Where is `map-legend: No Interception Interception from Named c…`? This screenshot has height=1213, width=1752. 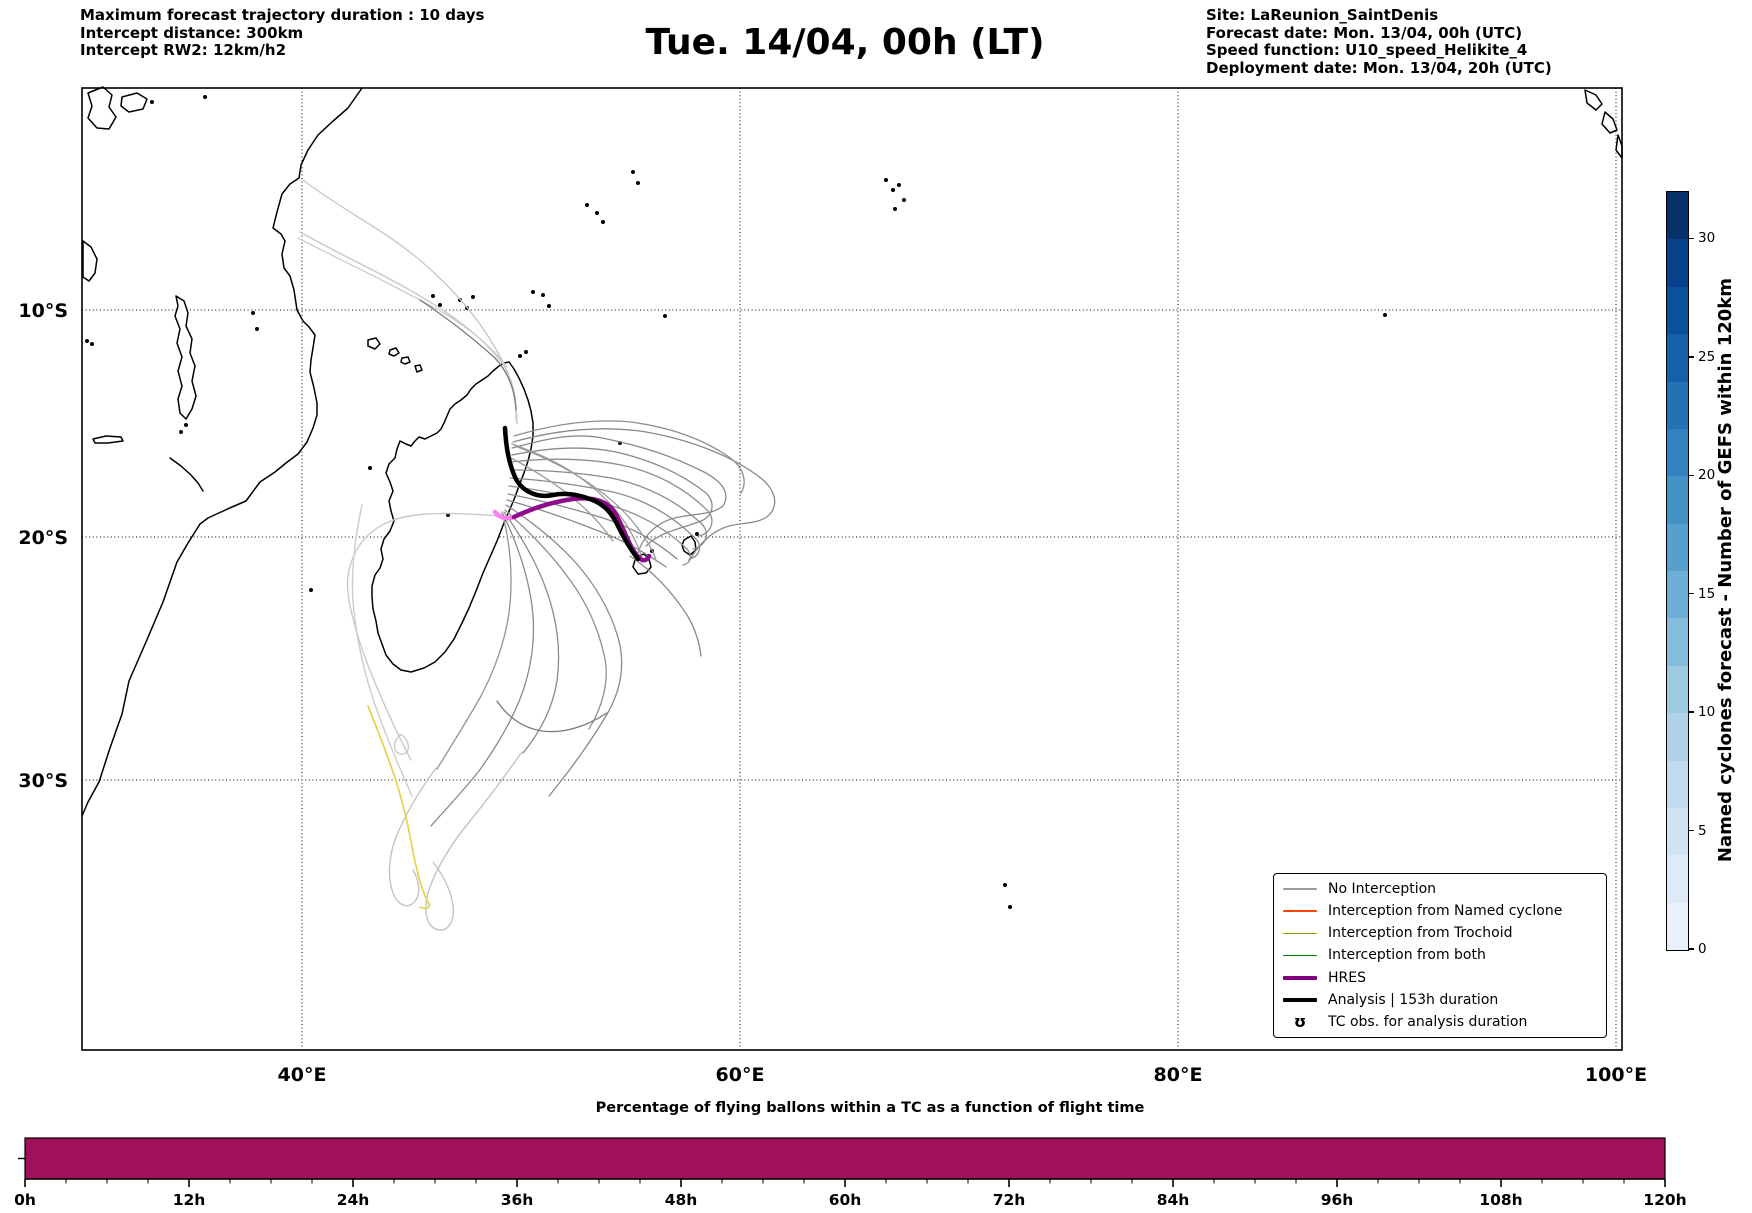 map-legend: No Interception Interception from Named c… is located at coordinates (1440, 955).